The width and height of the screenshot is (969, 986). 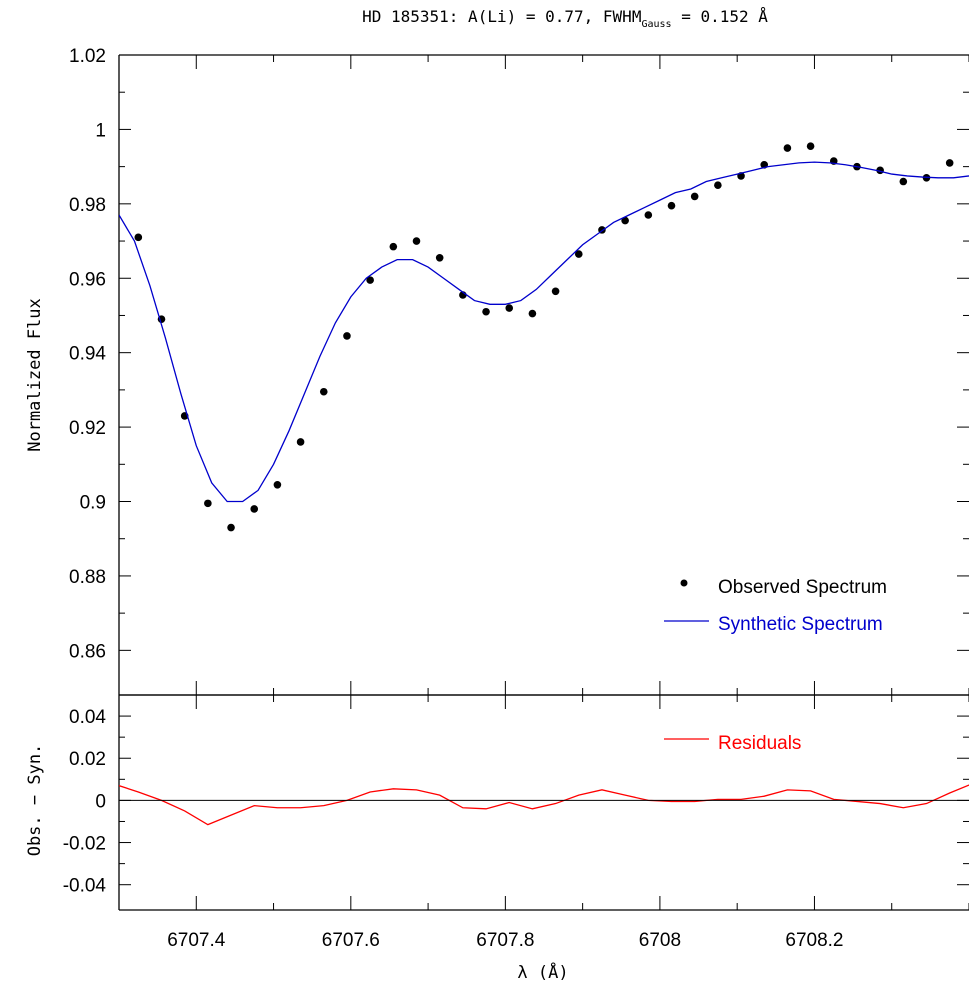 I want to click on x-axis-label: λ (Å), so click(x=542, y=972).